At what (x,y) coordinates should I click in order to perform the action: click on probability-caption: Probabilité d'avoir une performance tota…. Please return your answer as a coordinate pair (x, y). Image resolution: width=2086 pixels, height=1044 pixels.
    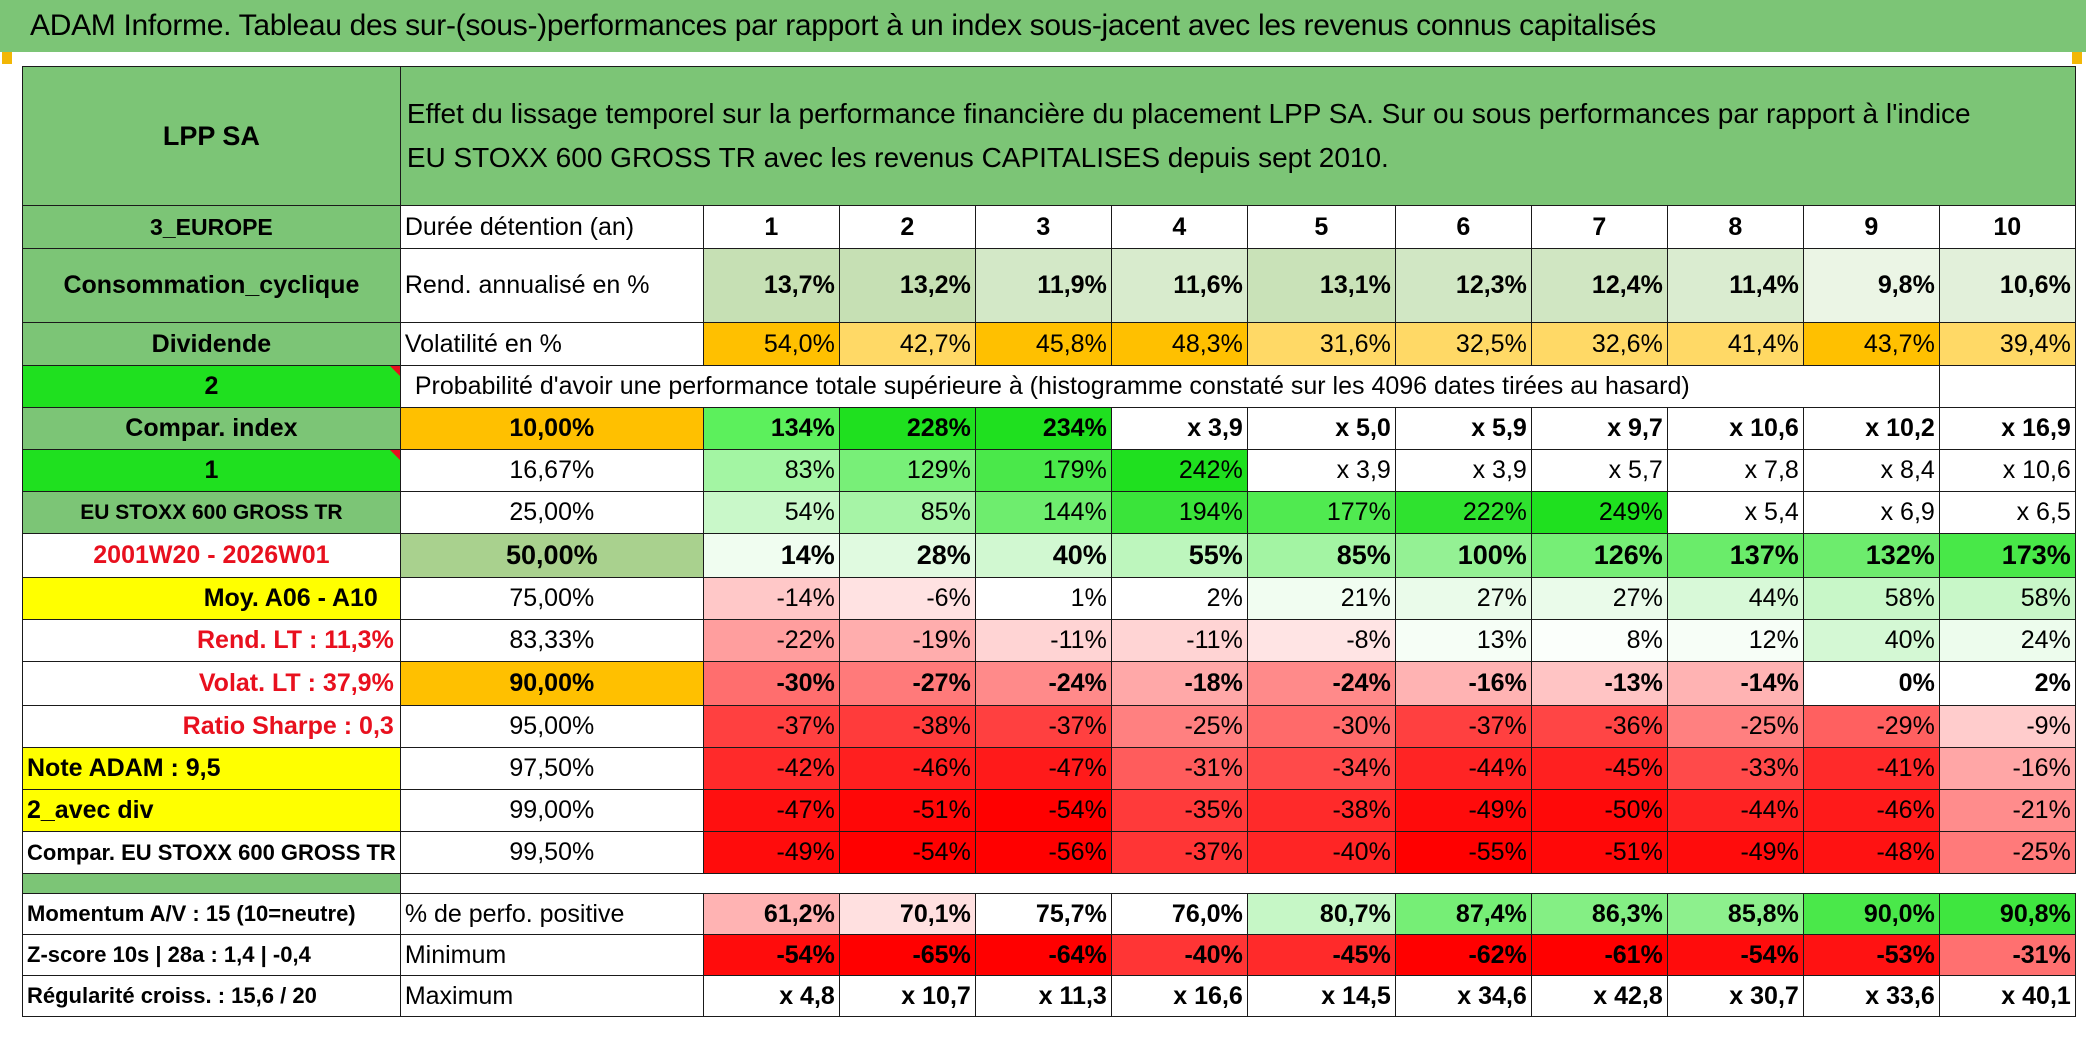
    Looking at the image, I should click on (1169, 386).